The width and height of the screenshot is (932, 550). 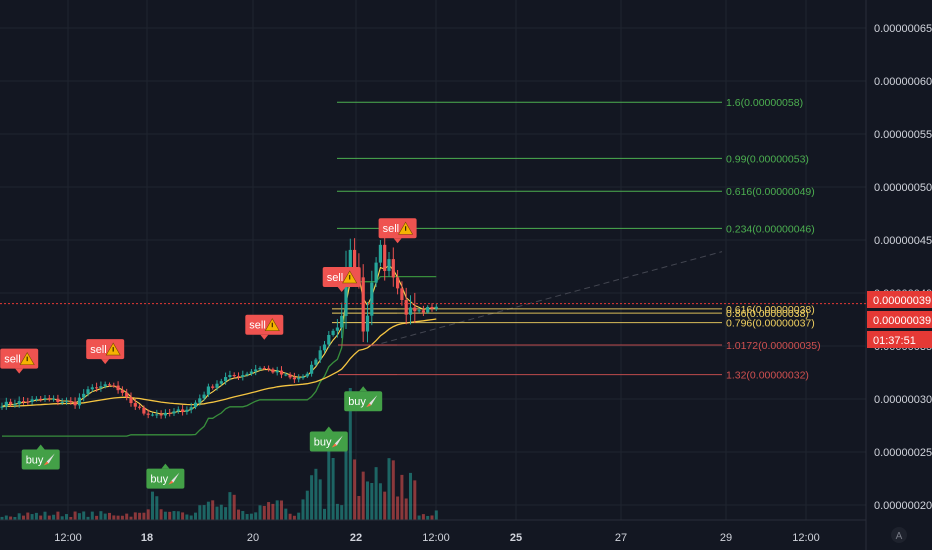 I want to click on fib-level-label: 1.32(0.00000032), so click(x=767, y=376).